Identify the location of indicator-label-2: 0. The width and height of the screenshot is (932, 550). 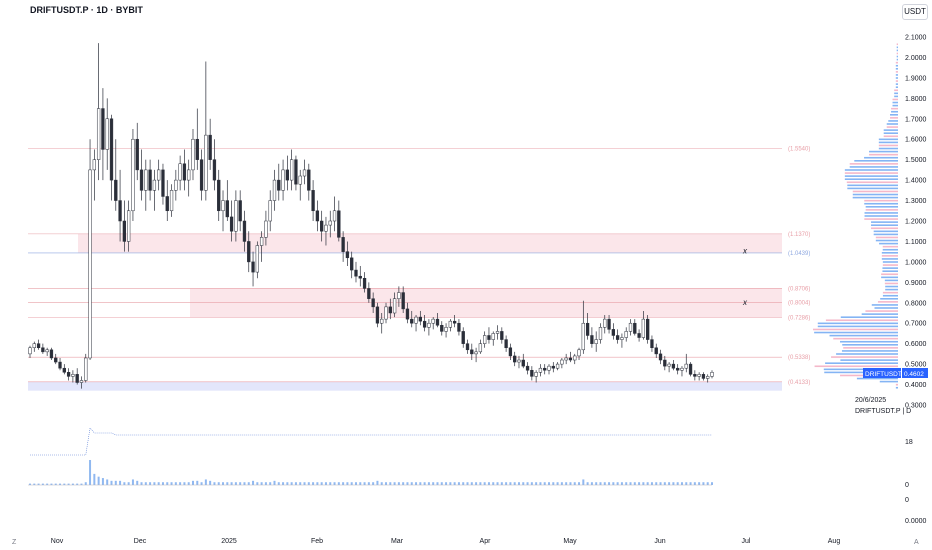
(907, 500).